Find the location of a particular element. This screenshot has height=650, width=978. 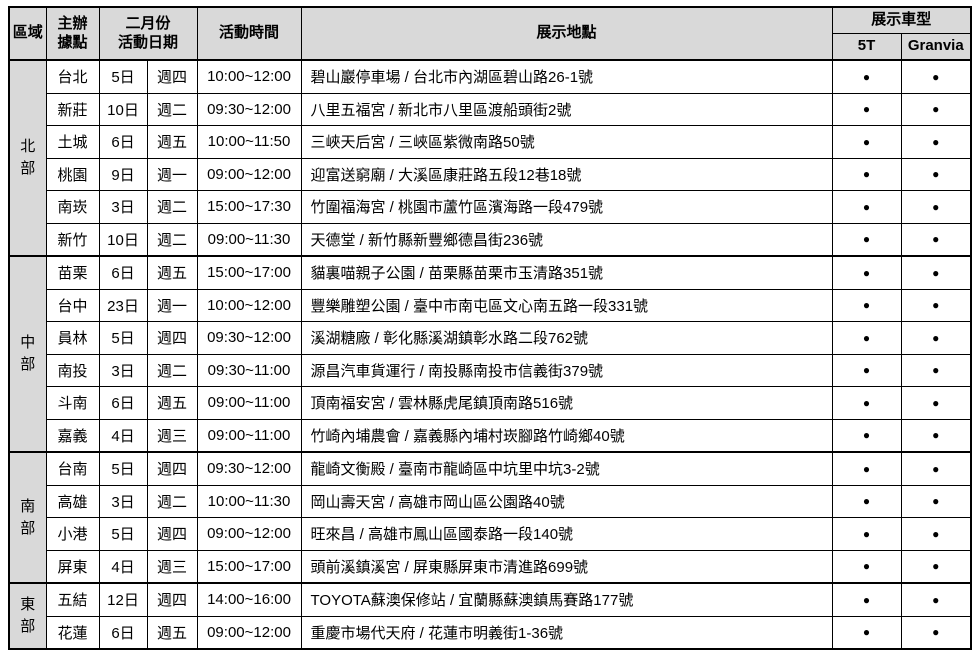

time-cell: 10:00~12:00 is located at coordinates (249, 76).